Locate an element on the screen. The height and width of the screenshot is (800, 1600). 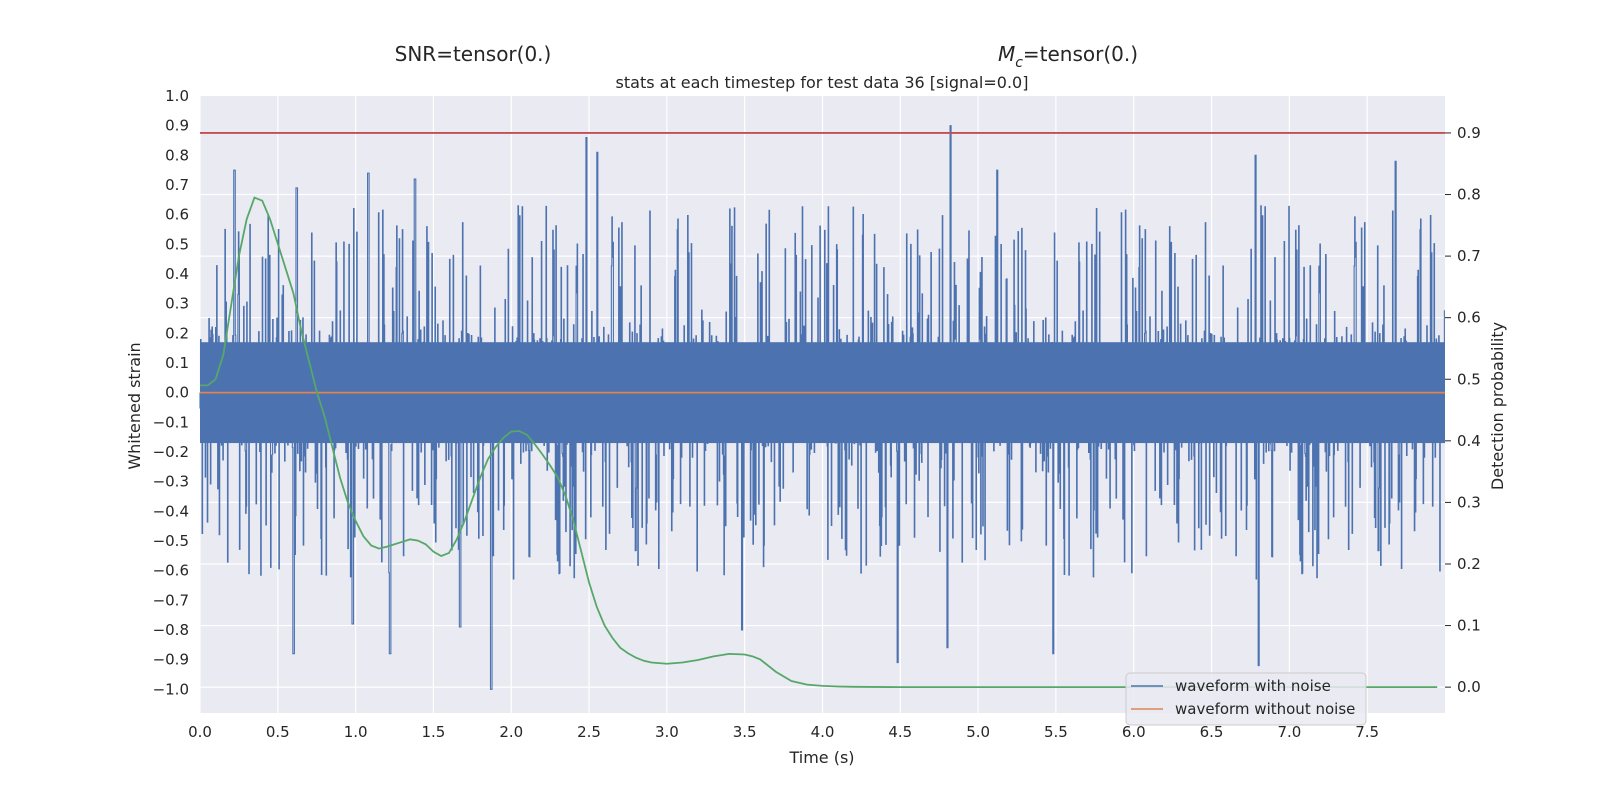
y-tick-label-8: 0.2 is located at coordinates (177, 333).